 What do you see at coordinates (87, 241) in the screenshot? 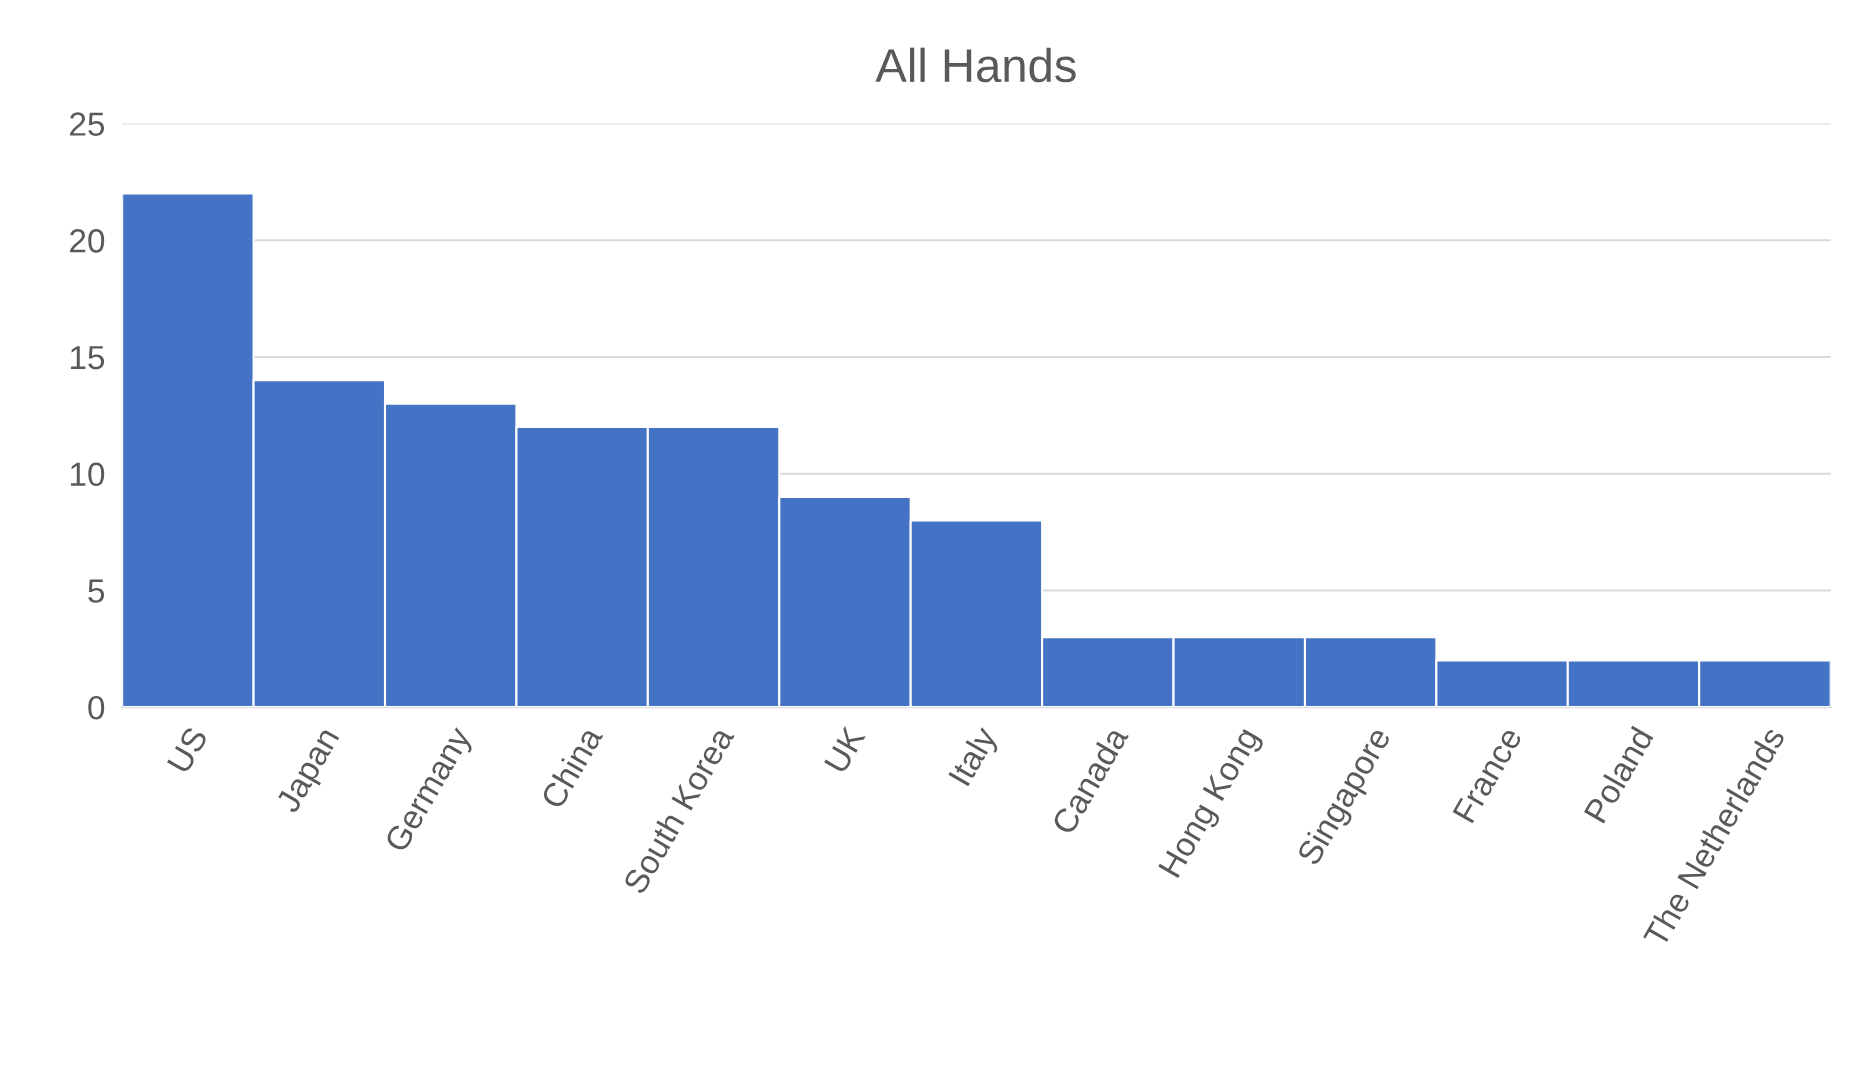
I see `y-tick-label: 20` at bounding box center [87, 241].